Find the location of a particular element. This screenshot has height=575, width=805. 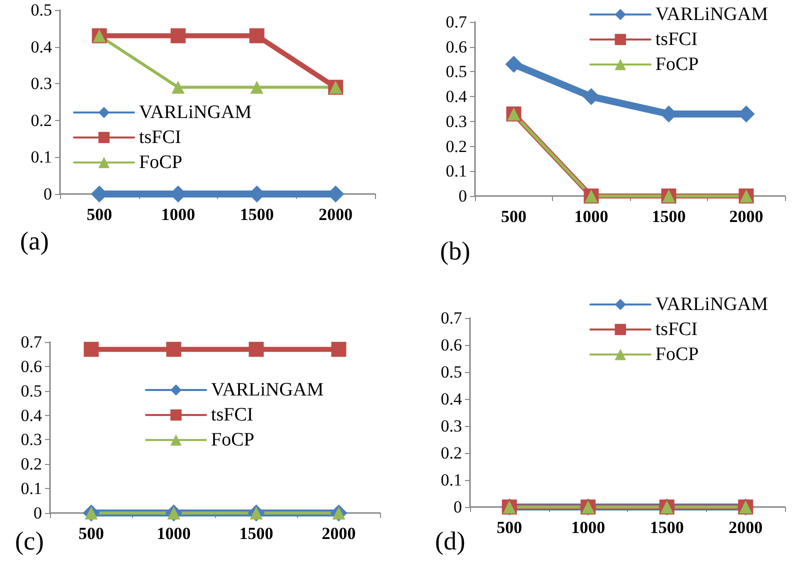

text: (a) is located at coordinates (34, 241).